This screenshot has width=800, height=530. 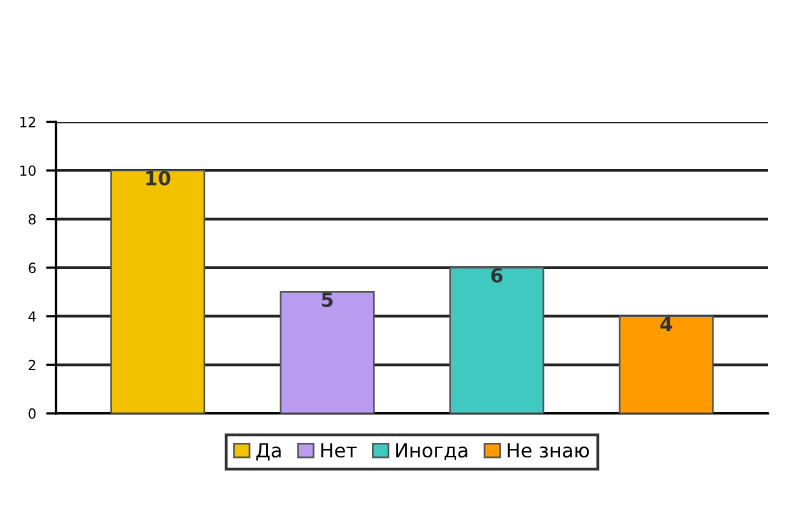 What do you see at coordinates (666, 324) in the screenshot?
I see `data-label: 4` at bounding box center [666, 324].